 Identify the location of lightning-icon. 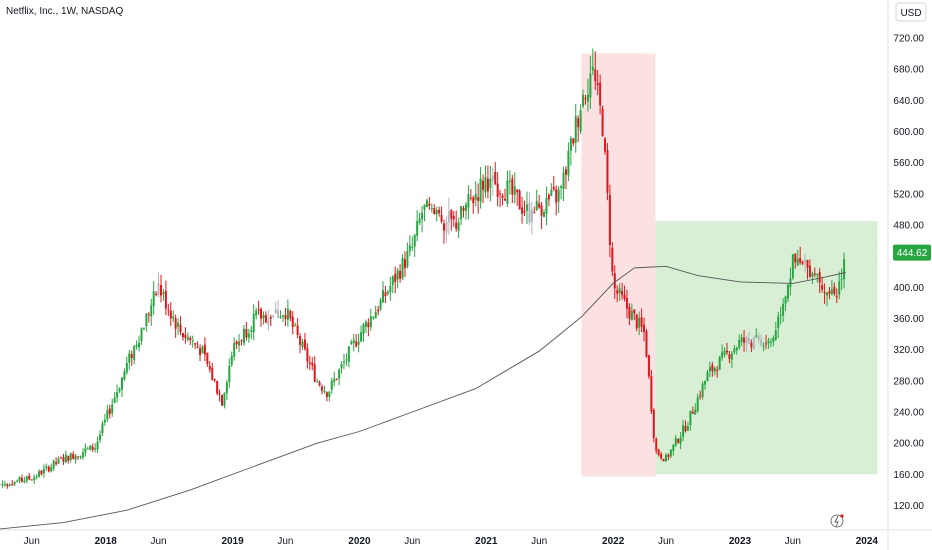
(837, 521).